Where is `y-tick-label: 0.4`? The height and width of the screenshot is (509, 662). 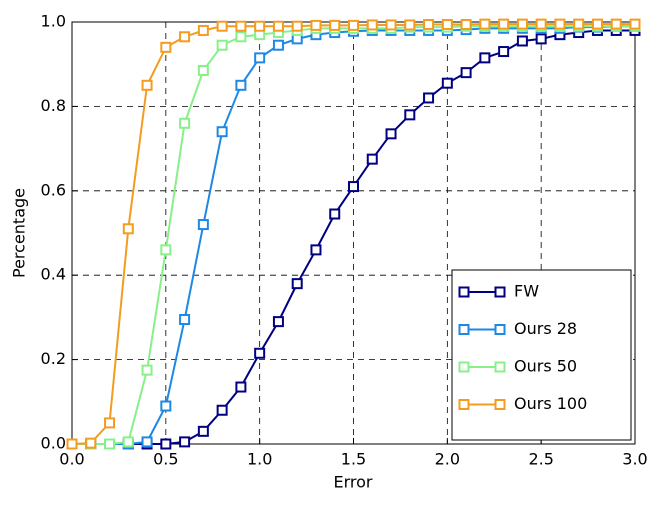 y-tick-label: 0.4 is located at coordinates (53, 274).